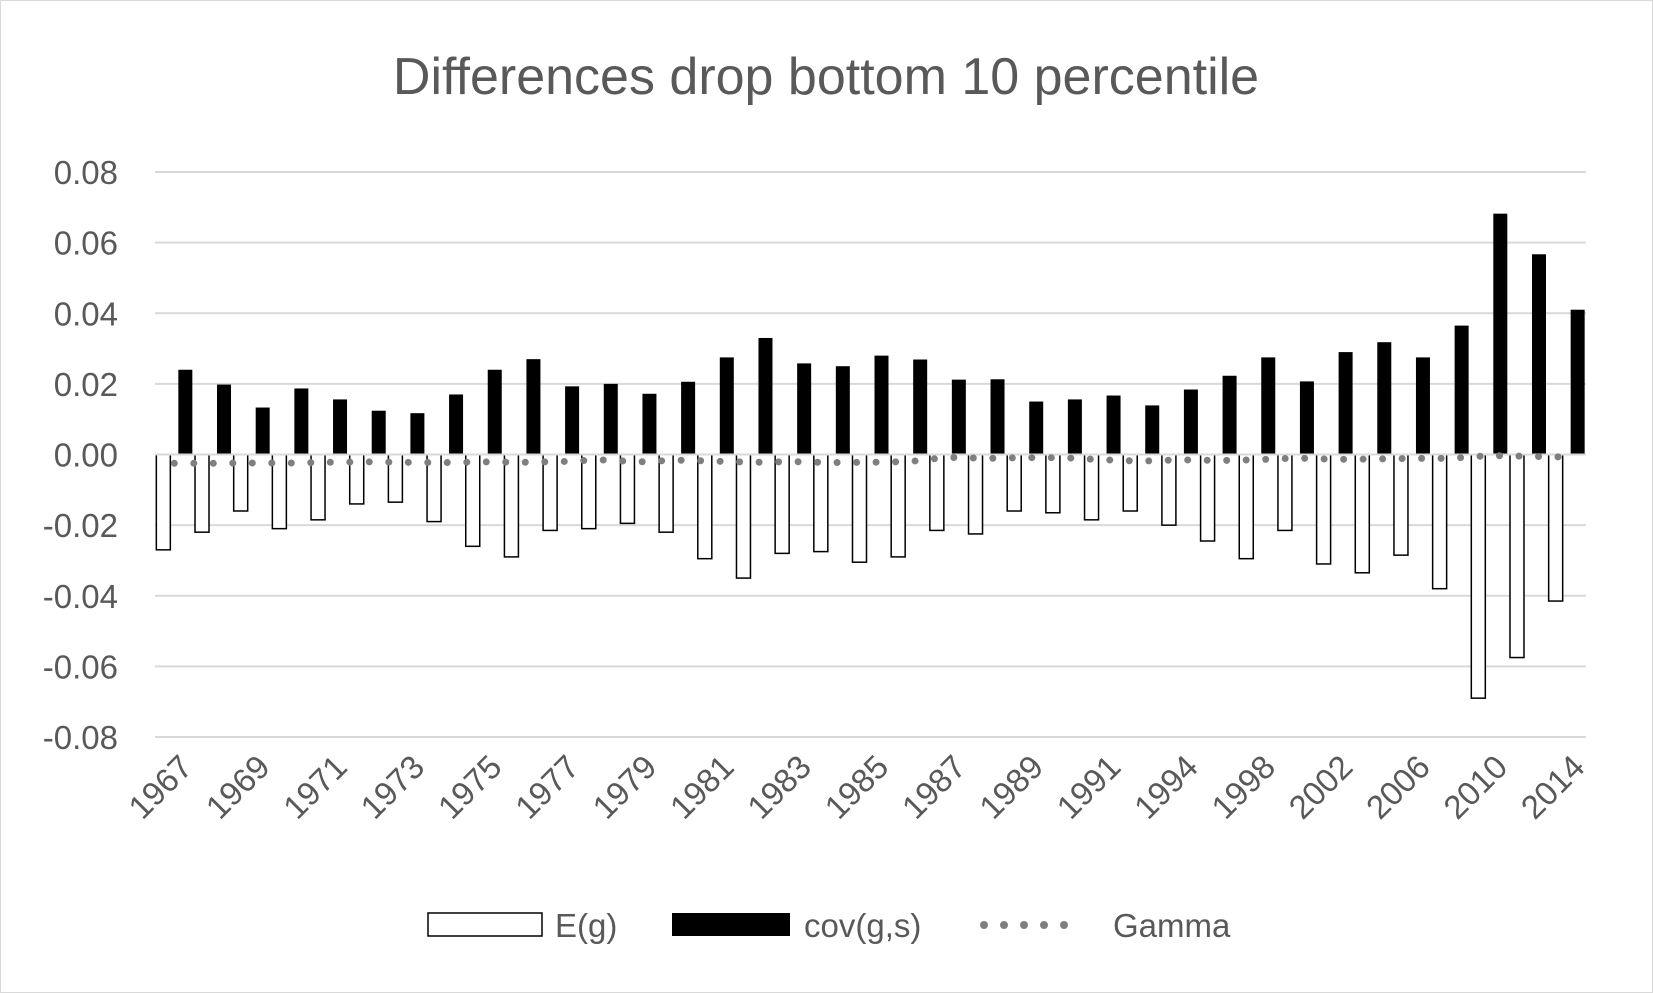 Image resolution: width=1653 pixels, height=993 pixels. What do you see at coordinates (1011, 787) in the screenshot?
I see `x-tick-label: 1989` at bounding box center [1011, 787].